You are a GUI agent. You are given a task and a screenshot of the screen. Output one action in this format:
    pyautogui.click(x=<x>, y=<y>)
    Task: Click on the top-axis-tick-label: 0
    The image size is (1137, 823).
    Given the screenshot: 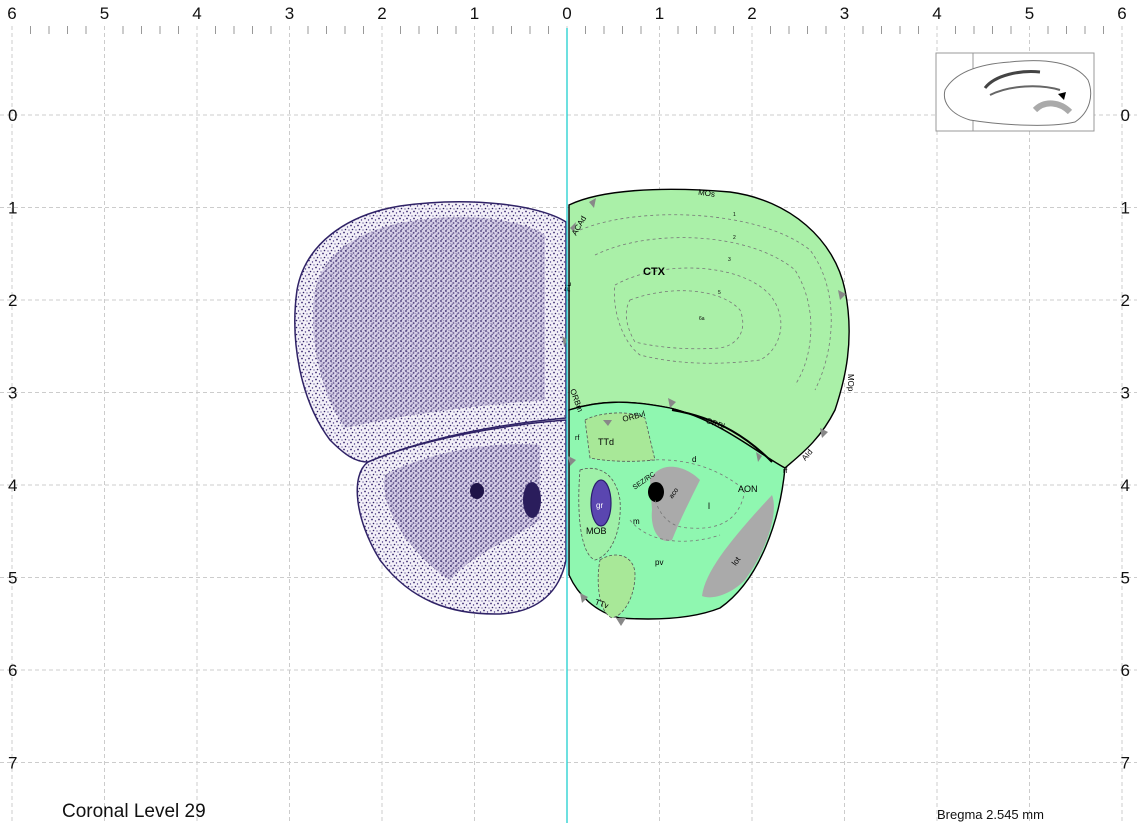 What is the action you would take?
    pyautogui.click(x=566, y=13)
    